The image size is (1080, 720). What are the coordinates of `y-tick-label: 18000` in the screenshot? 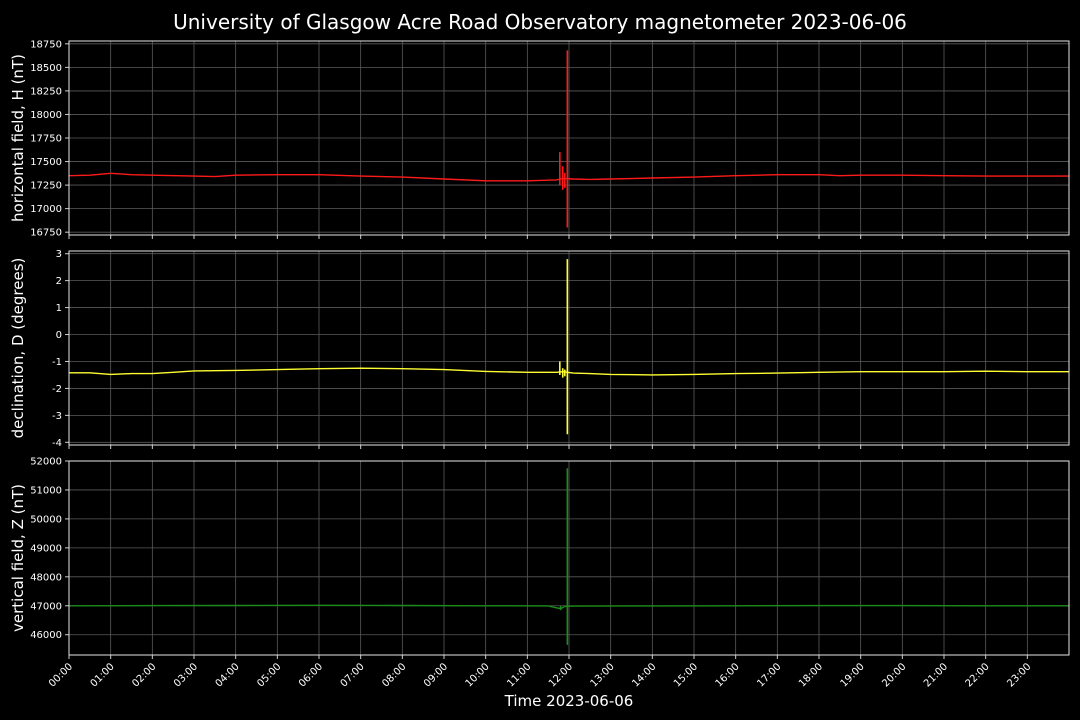 It's located at (46, 115).